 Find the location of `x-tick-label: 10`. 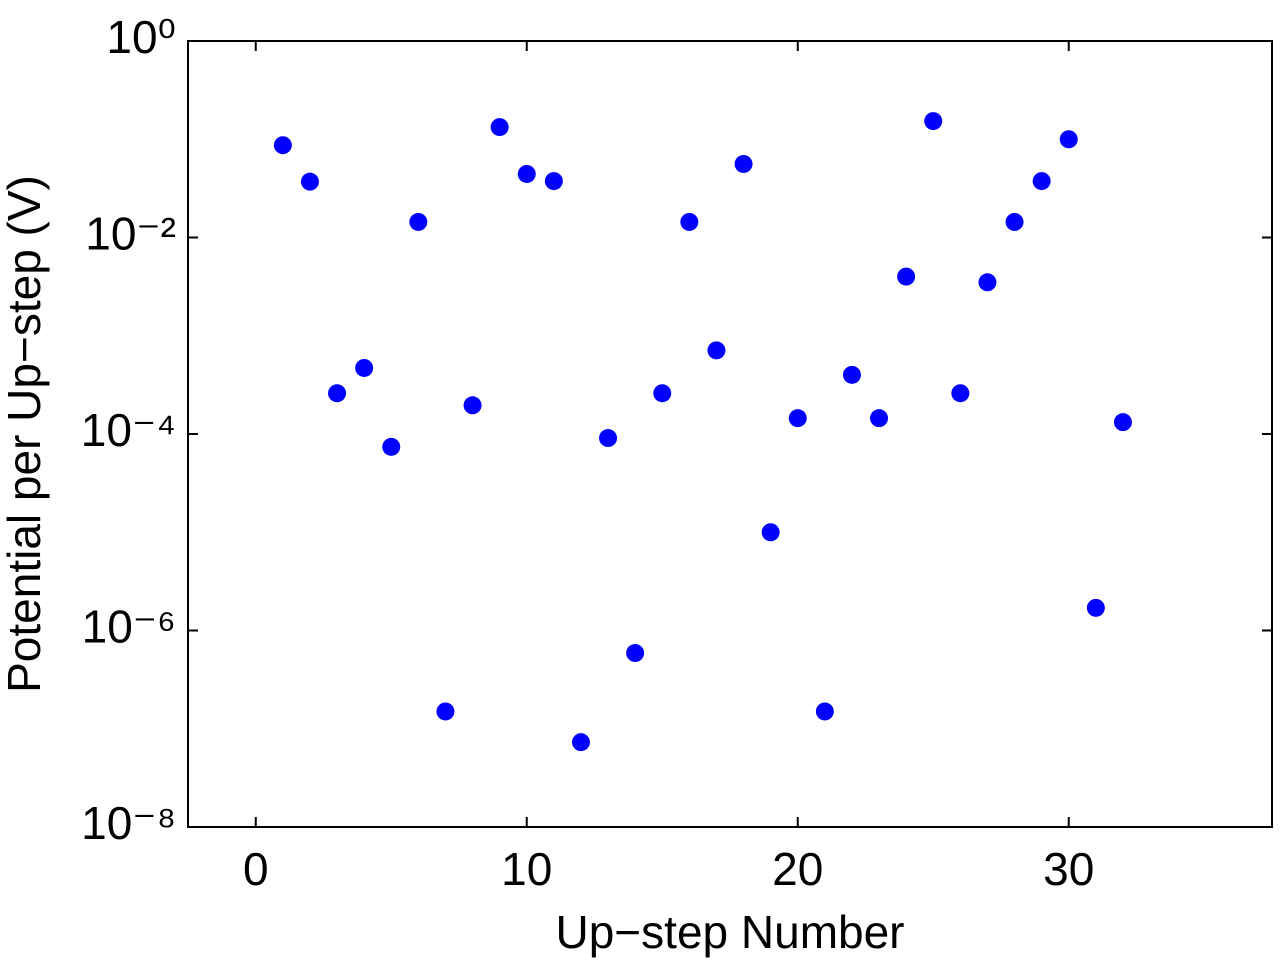

x-tick-label: 10 is located at coordinates (526, 869).